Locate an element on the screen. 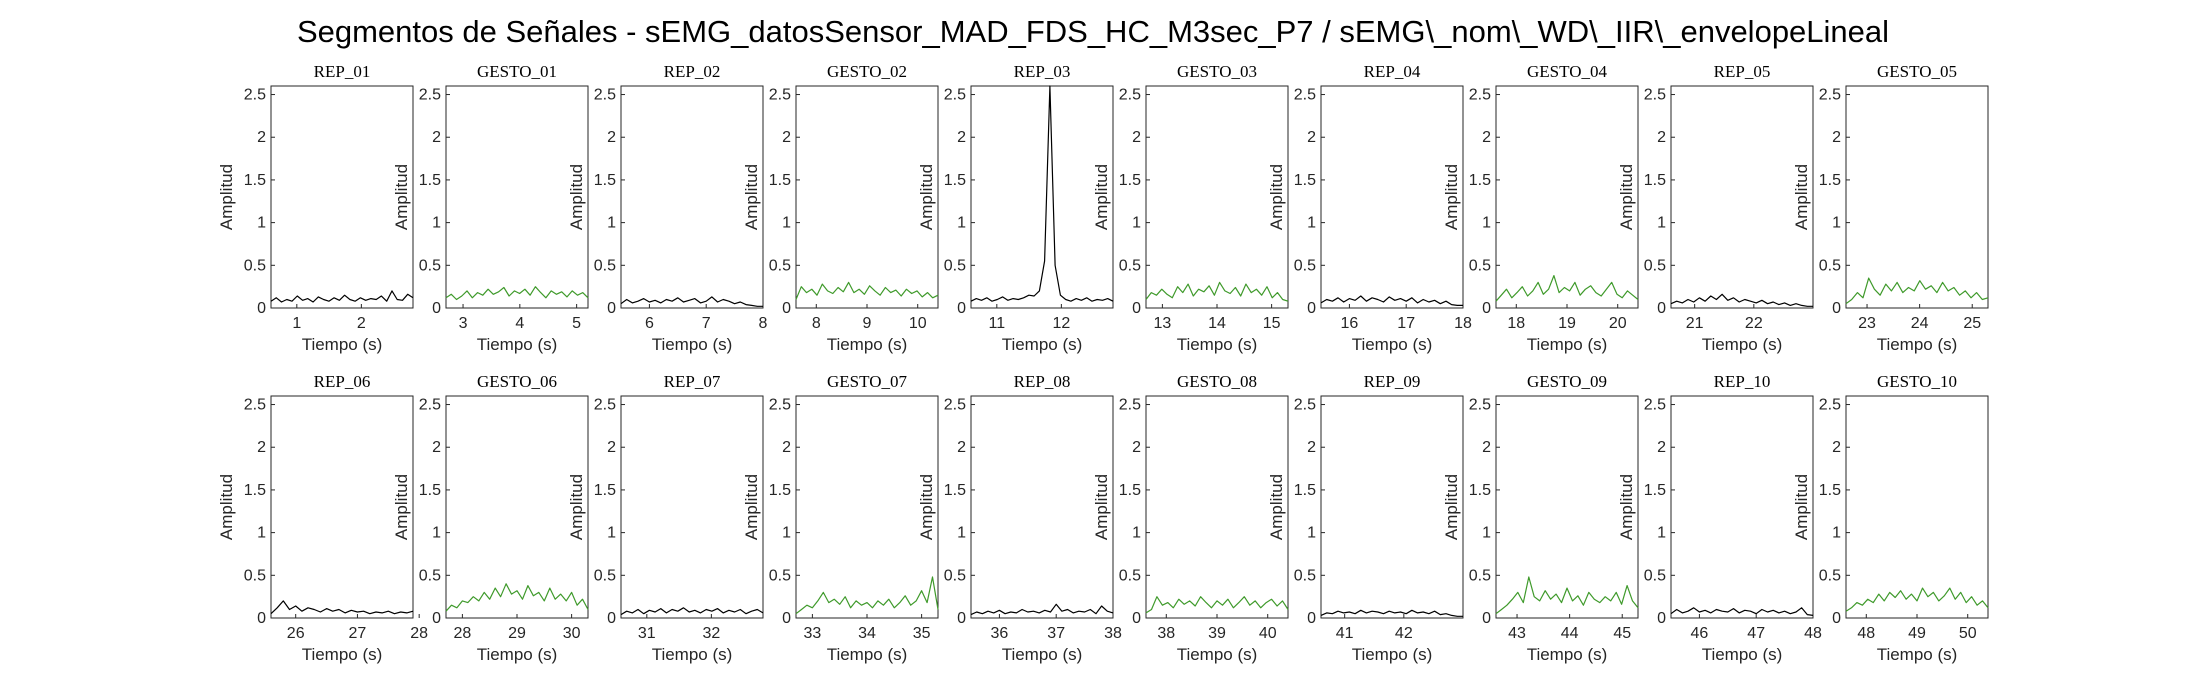  x-tick-label: 8 is located at coordinates (816, 323).